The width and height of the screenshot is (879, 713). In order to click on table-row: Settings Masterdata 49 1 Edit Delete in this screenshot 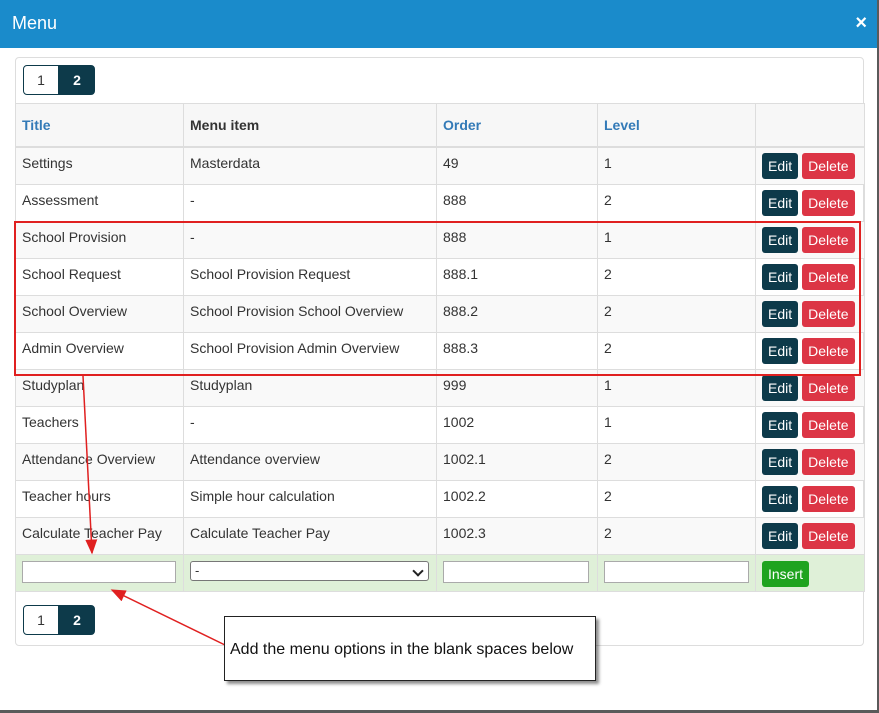, I will do `click(440, 165)`.